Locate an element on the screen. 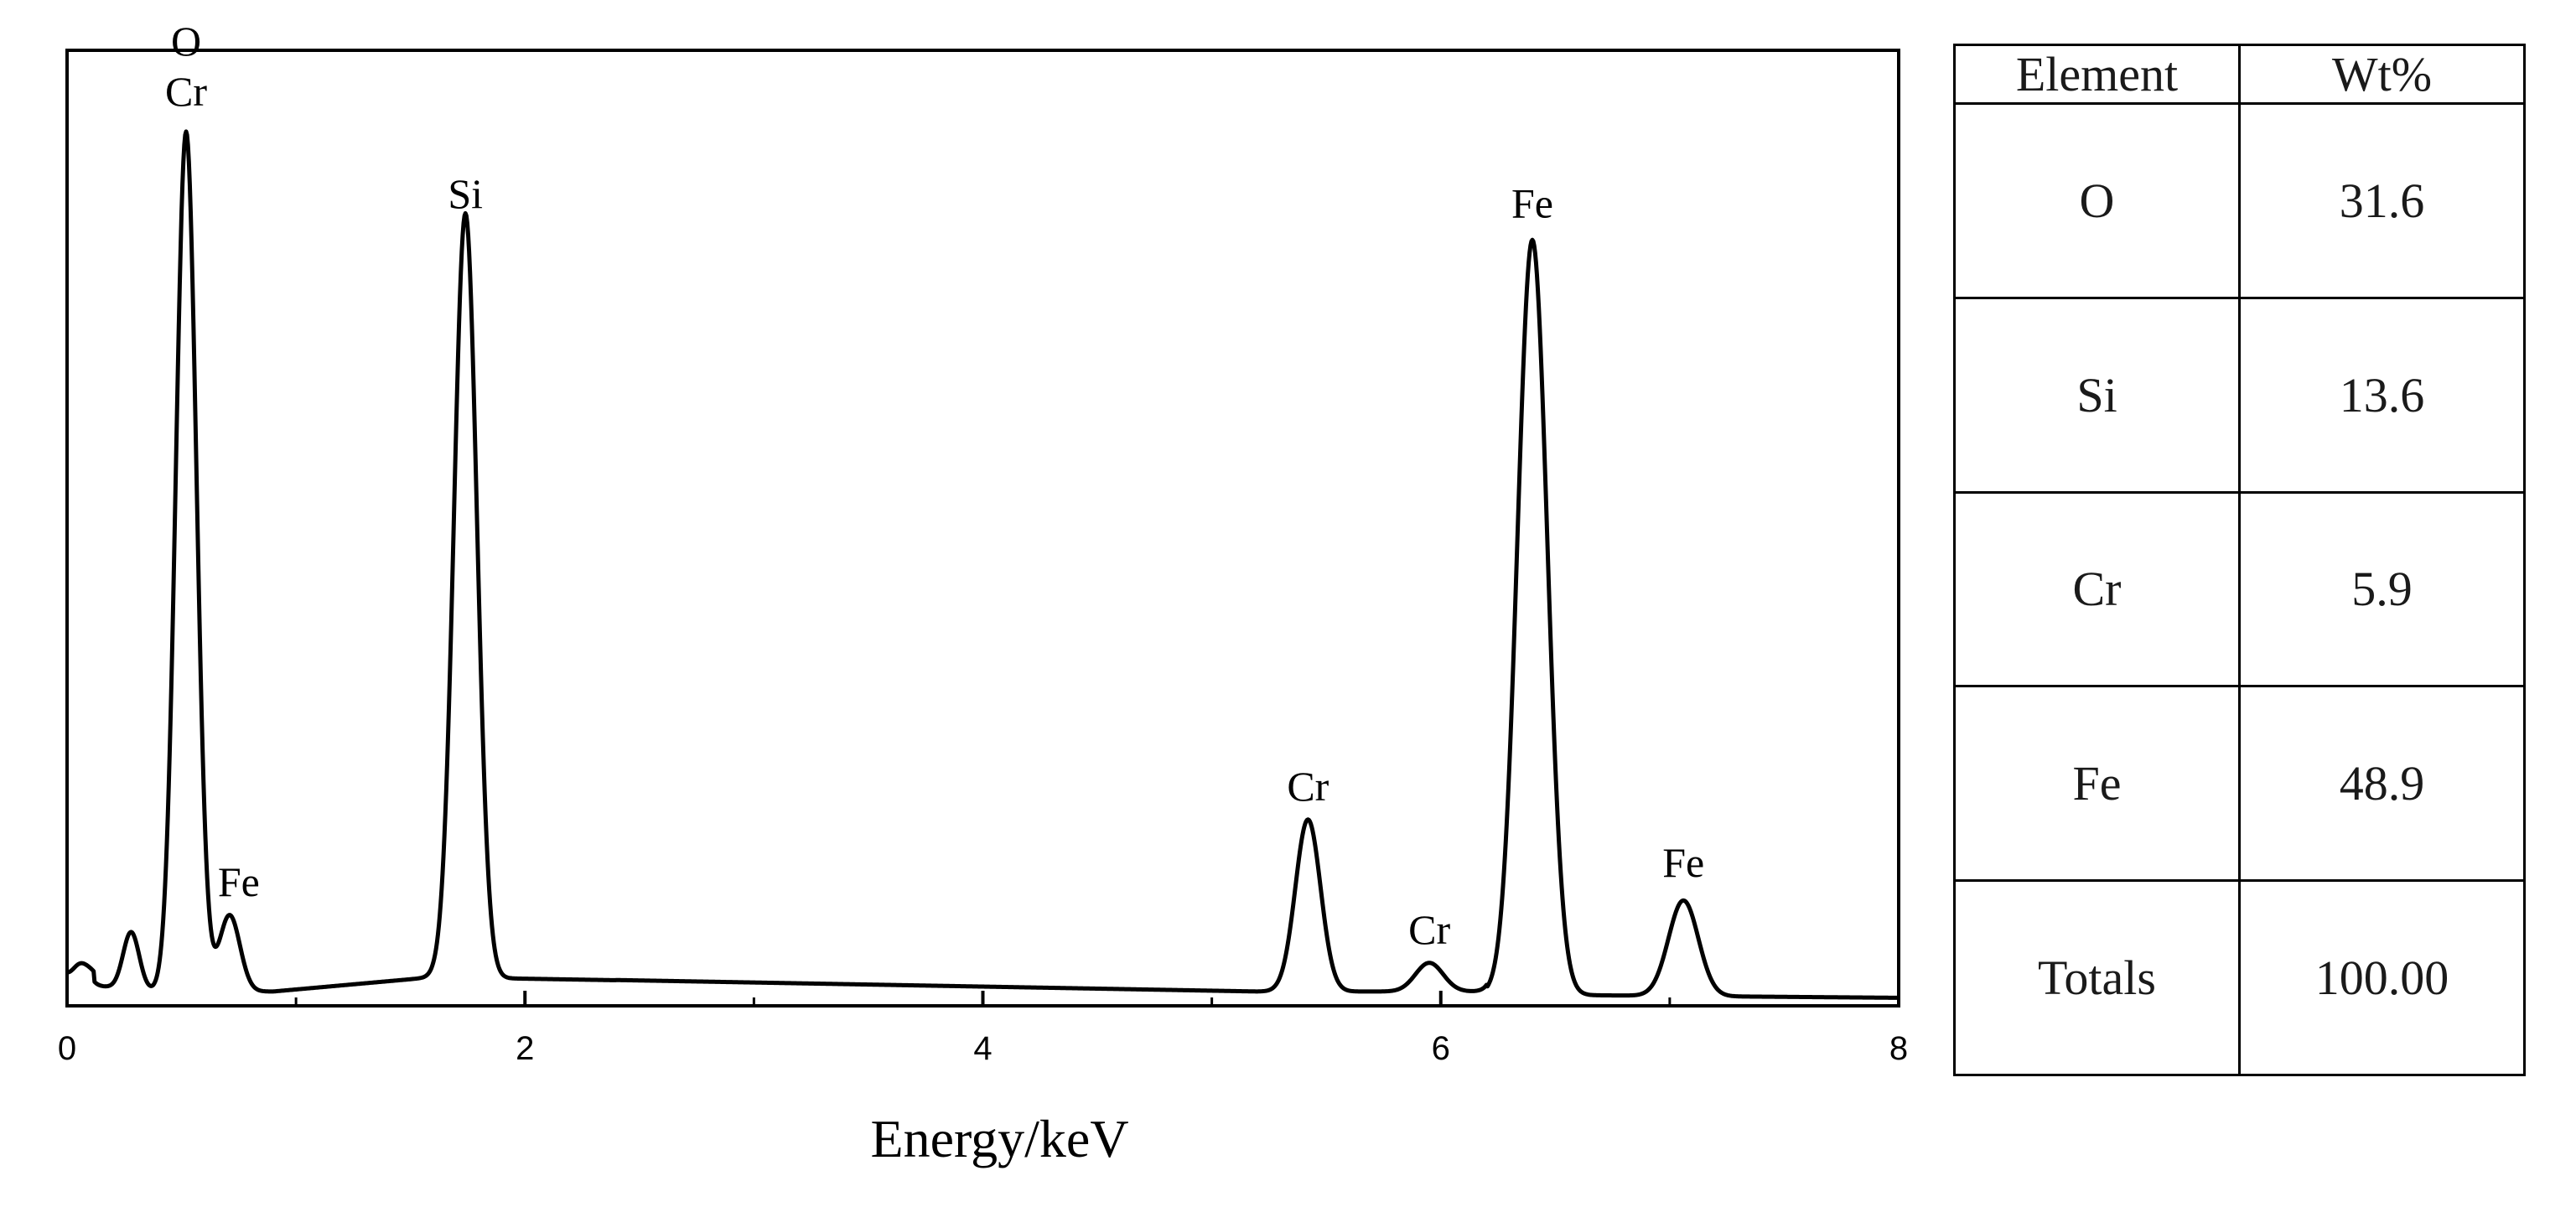 The height and width of the screenshot is (1207, 2576). x-tick-label: 8 is located at coordinates (1898, 1049).